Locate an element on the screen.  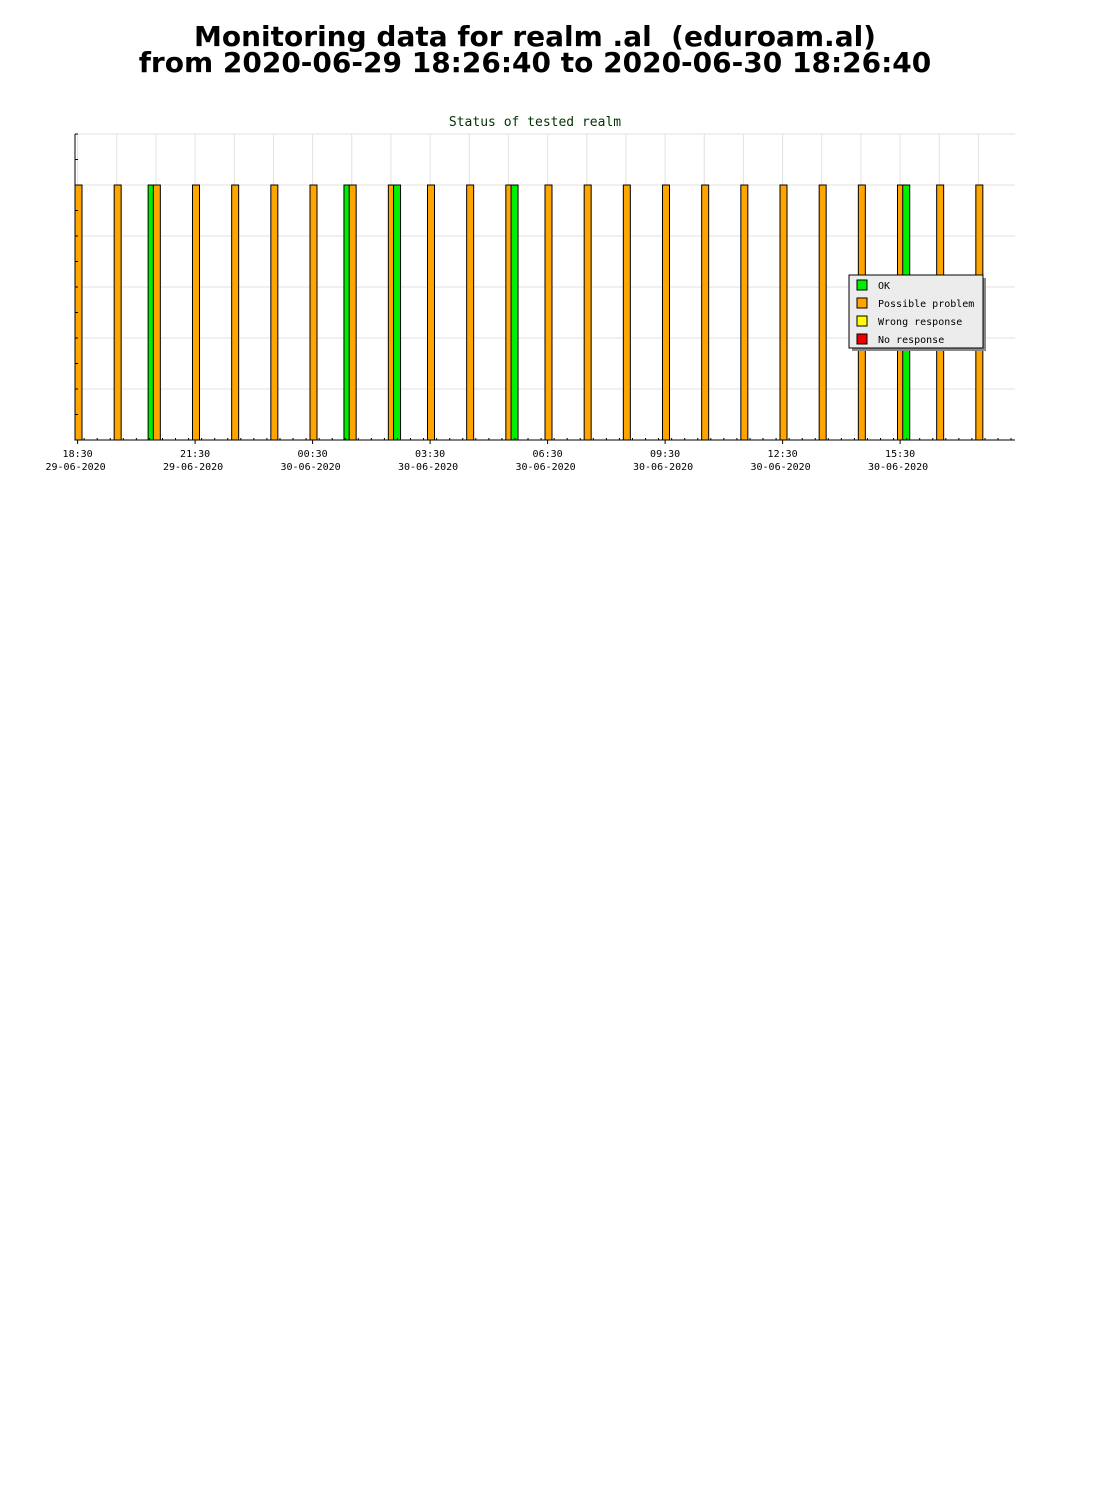
x-tick-time: 21:30 is located at coordinates (195, 454).